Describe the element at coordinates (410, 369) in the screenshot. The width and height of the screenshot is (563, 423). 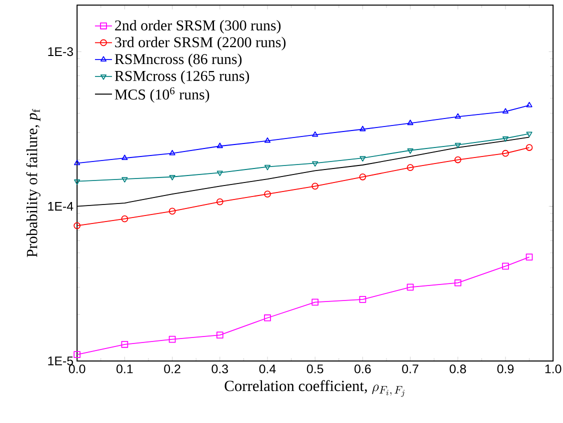
I see `x-tick-label: 0.7` at that location.